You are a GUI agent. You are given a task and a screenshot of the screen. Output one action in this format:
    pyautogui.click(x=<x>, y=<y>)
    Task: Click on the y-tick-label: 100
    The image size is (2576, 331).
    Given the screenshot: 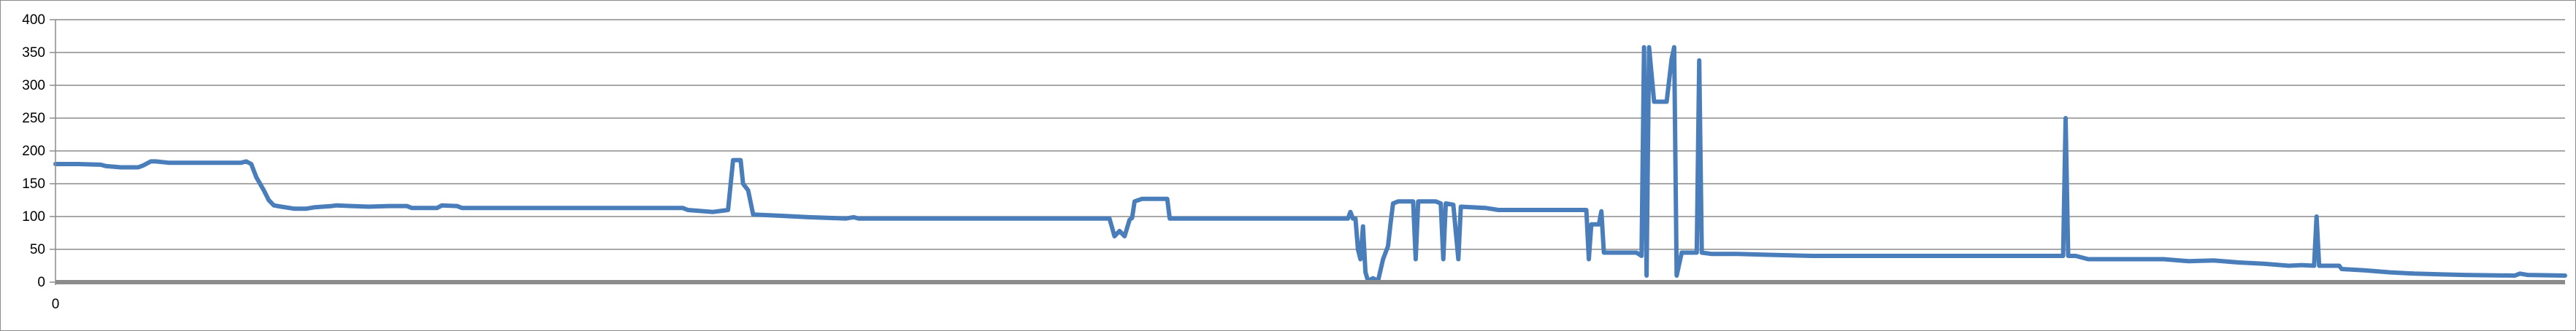 What is the action you would take?
    pyautogui.click(x=33, y=217)
    